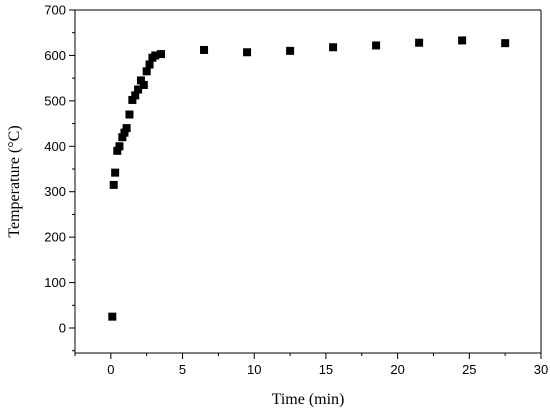 The height and width of the screenshot is (416, 550). What do you see at coordinates (469, 369) in the screenshot?
I see `x-tick-label: 25` at bounding box center [469, 369].